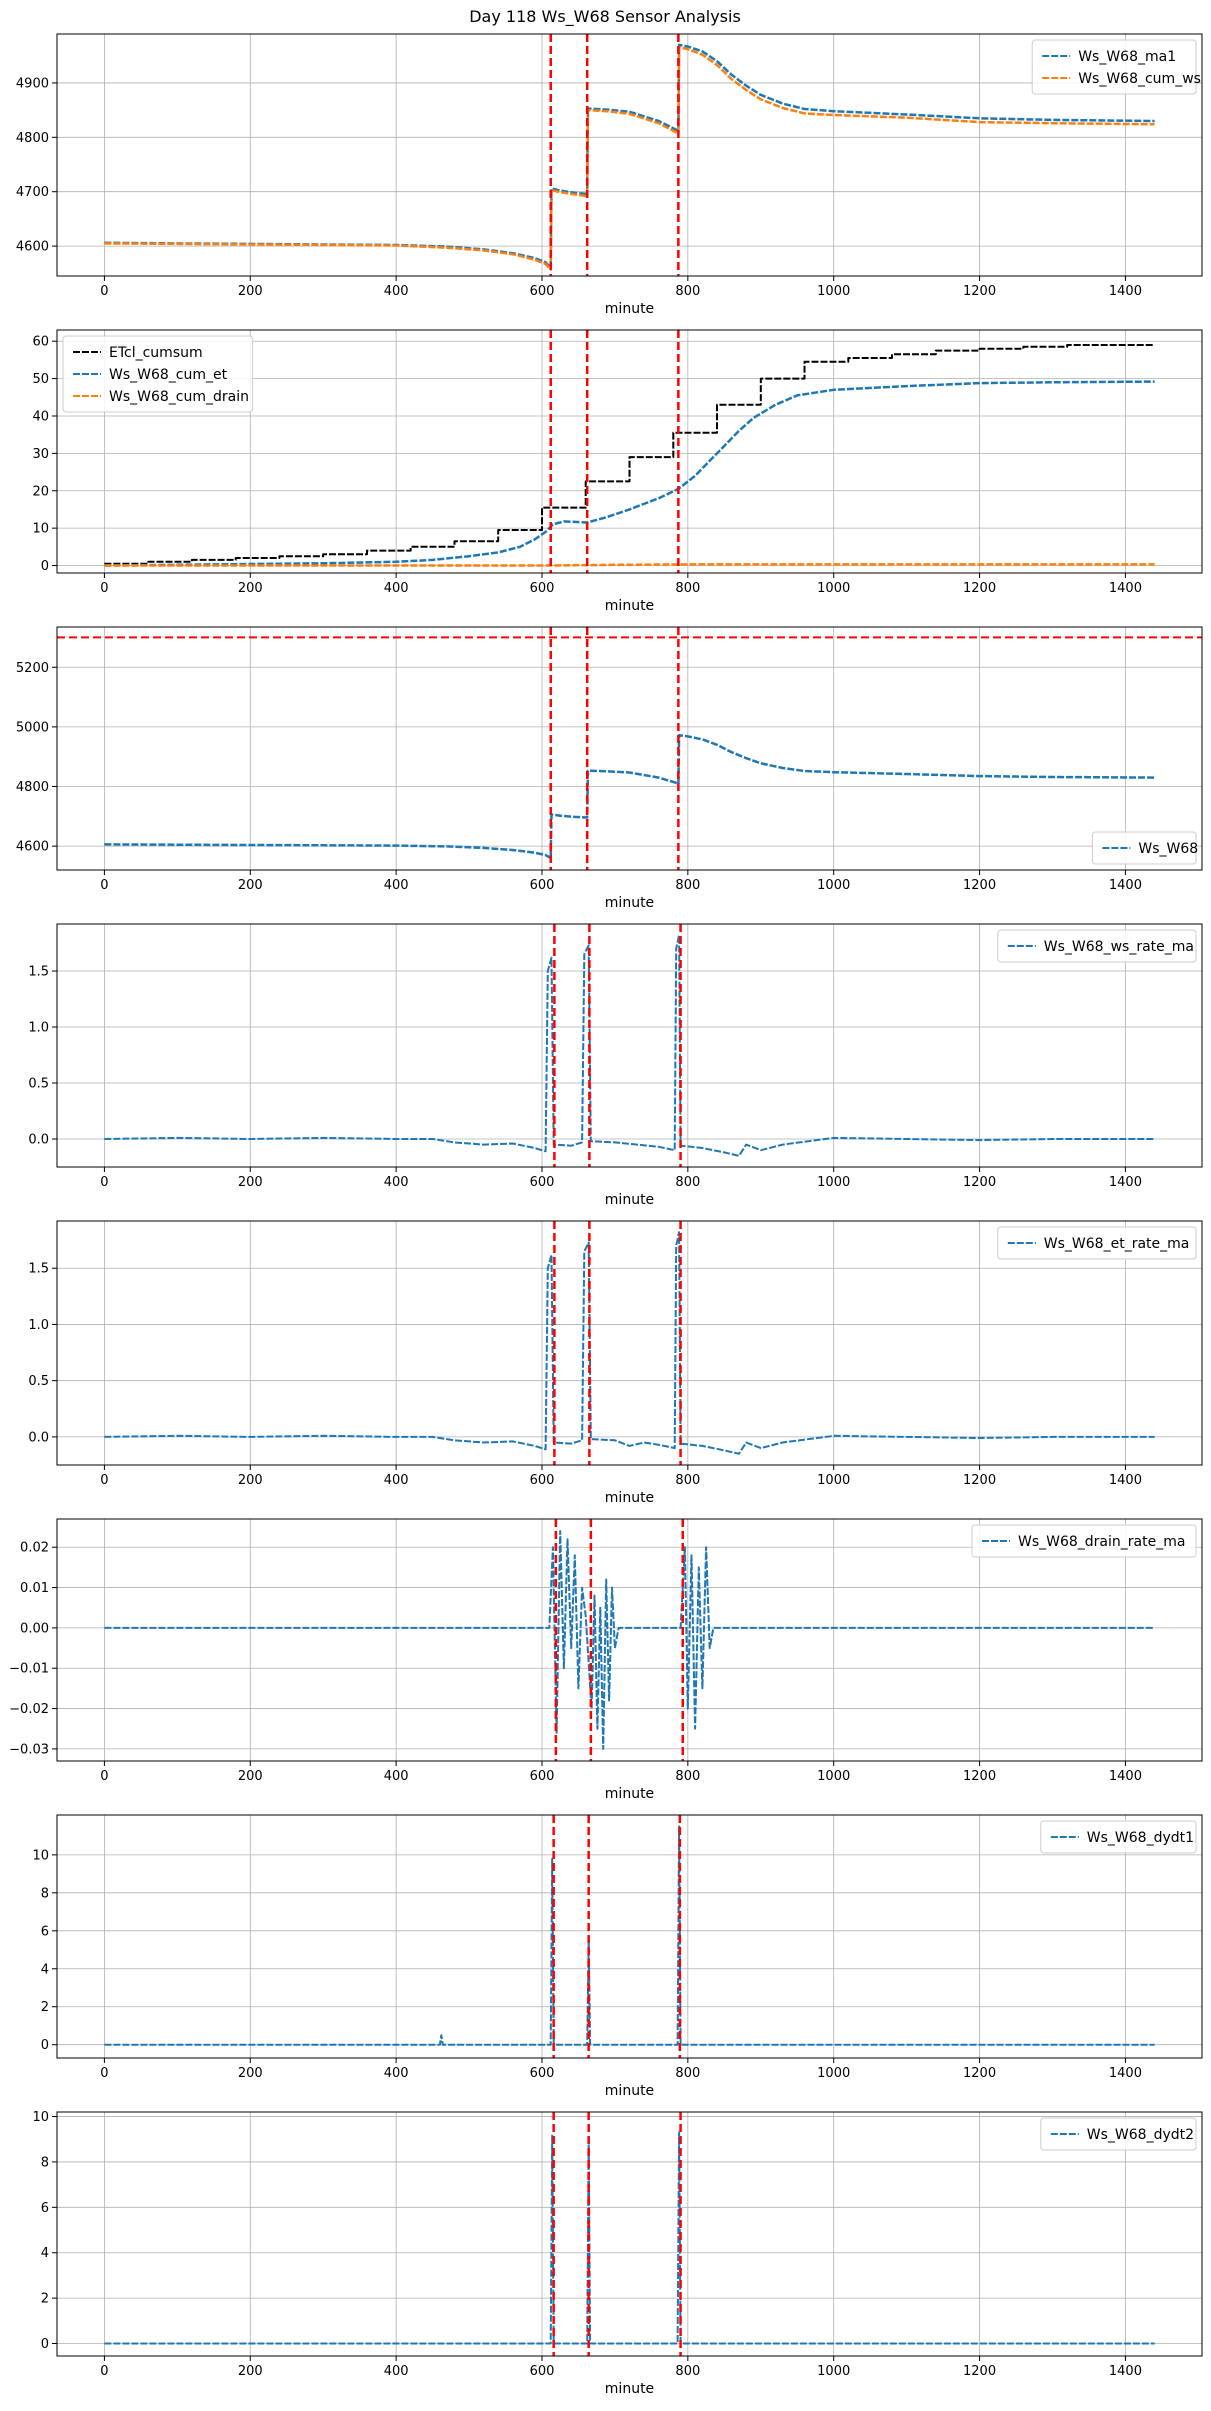 The width and height of the screenshot is (1211, 2411). I want to click on legend: Ws_W68_drain_rate_ma, so click(1084, 1541).